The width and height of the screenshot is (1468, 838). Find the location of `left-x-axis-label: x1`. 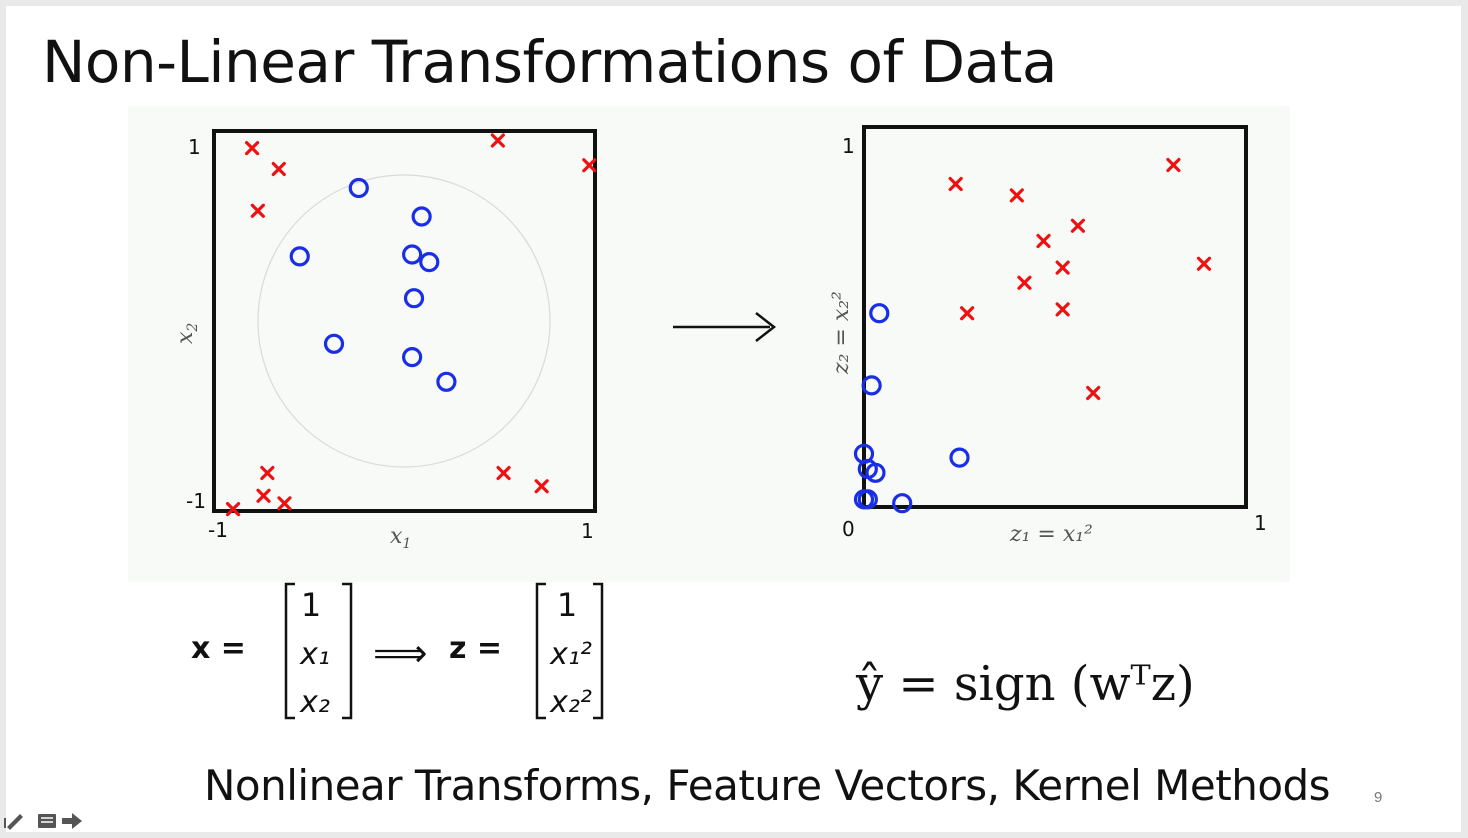

left-x-axis-label: x1 is located at coordinates (400, 538).